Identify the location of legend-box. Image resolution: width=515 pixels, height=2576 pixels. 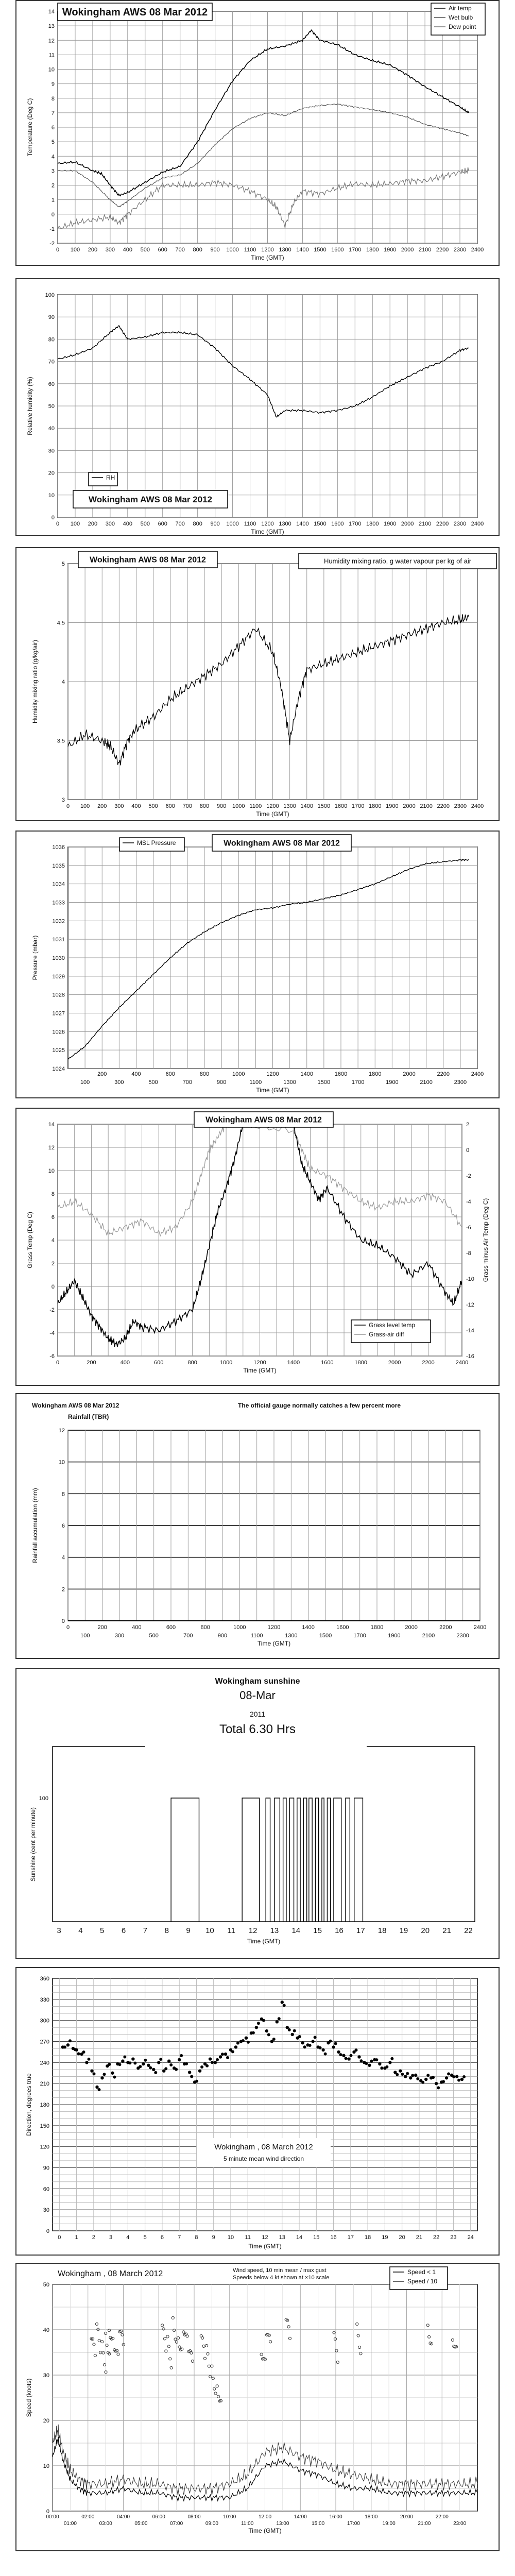
(418, 2278).